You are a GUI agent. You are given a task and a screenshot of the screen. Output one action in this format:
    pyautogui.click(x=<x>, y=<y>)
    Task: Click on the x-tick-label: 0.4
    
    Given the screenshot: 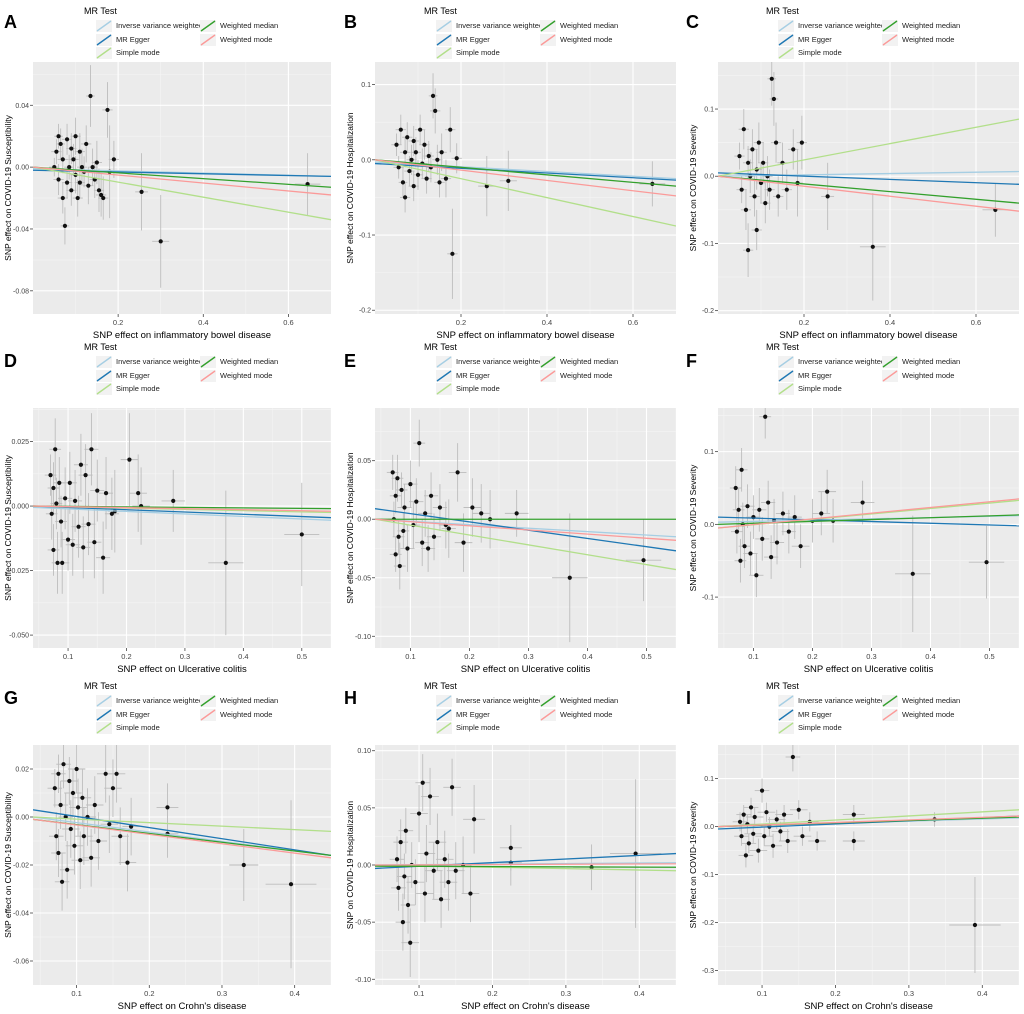 What is the action you would take?
    pyautogui.click(x=203, y=322)
    